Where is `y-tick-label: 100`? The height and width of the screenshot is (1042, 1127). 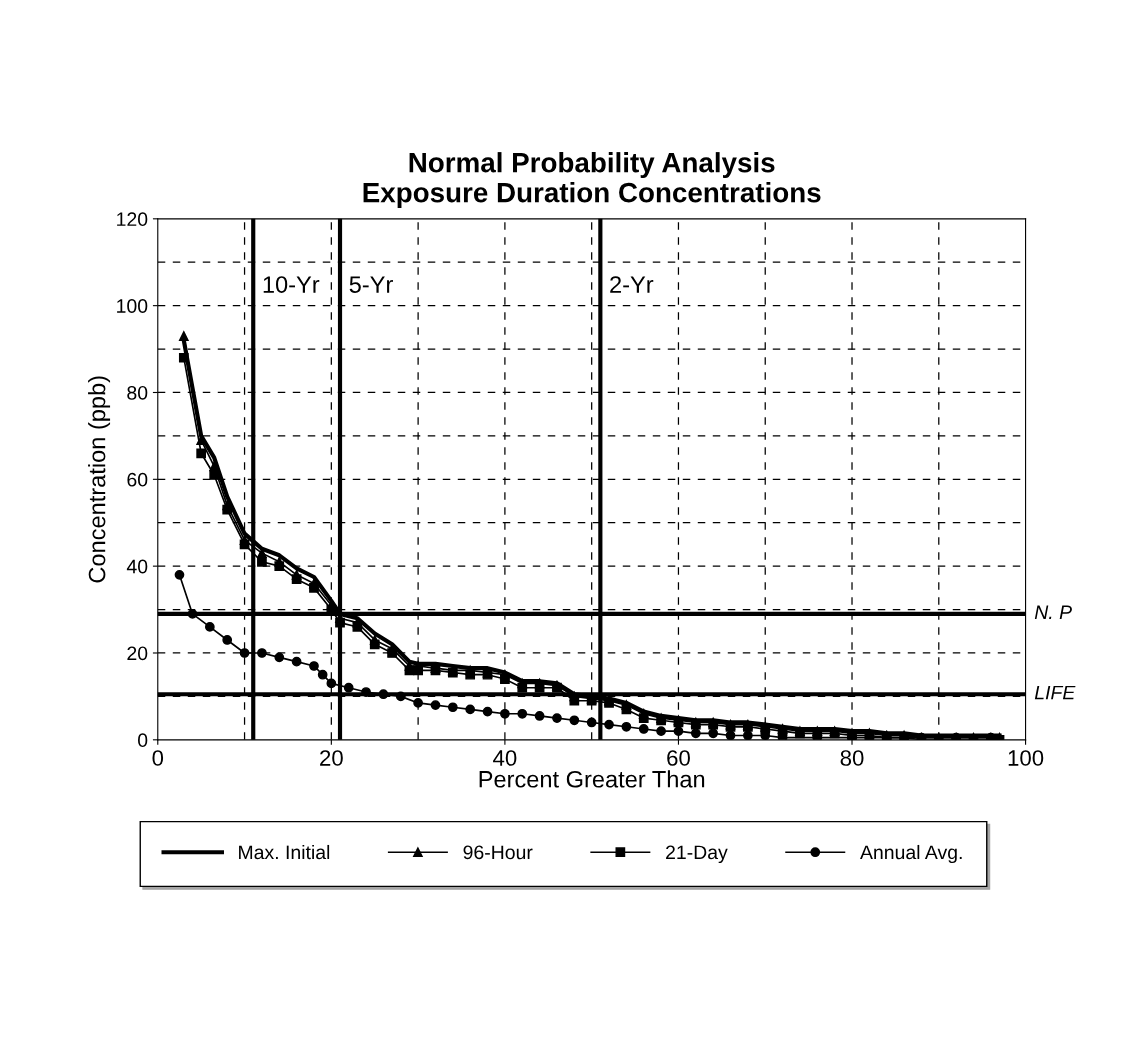 y-tick-label: 100 is located at coordinates (132, 306).